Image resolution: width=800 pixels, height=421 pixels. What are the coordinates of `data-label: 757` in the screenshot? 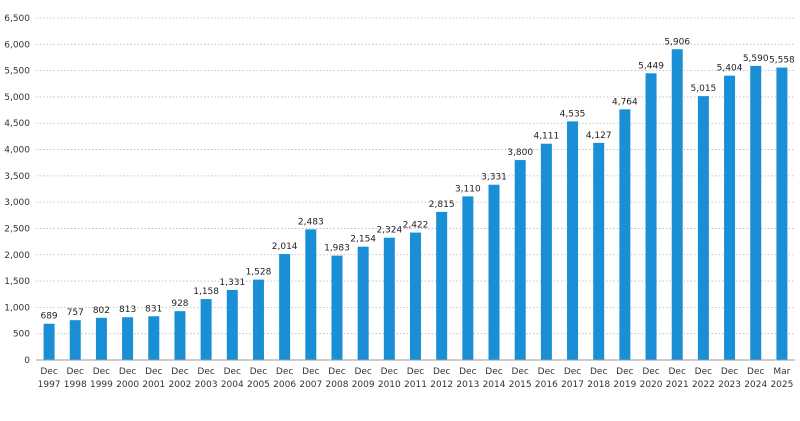 It's located at (75, 313).